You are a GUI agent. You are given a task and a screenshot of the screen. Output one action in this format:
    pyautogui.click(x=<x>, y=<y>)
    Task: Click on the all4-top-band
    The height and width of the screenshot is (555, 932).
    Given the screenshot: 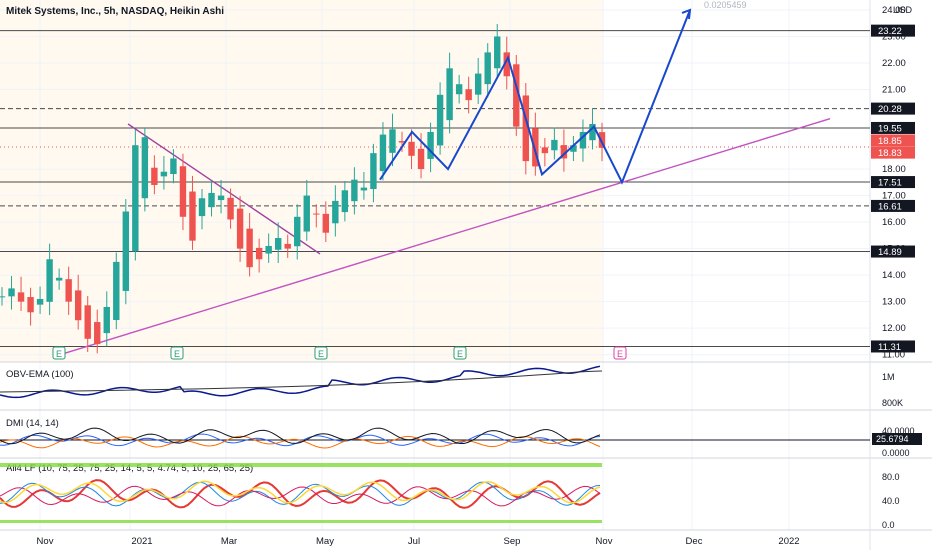 What is the action you would take?
    pyautogui.click(x=301, y=465)
    